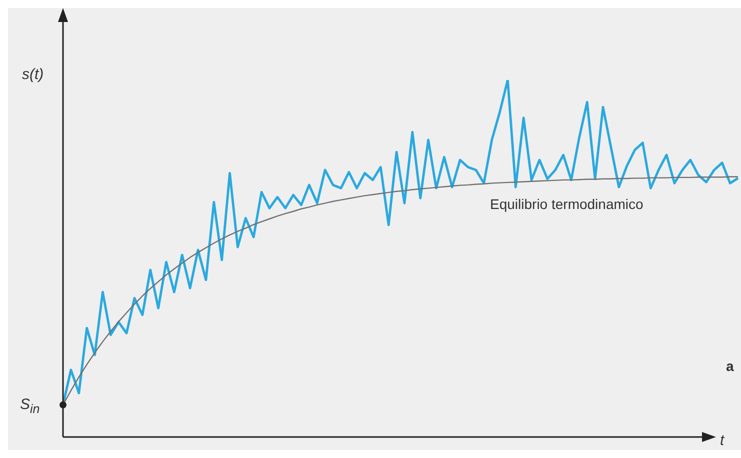 This screenshot has height=458, width=741. What do you see at coordinates (567, 204) in the screenshot?
I see `annotation: Equilibrio termodinamico` at bounding box center [567, 204].